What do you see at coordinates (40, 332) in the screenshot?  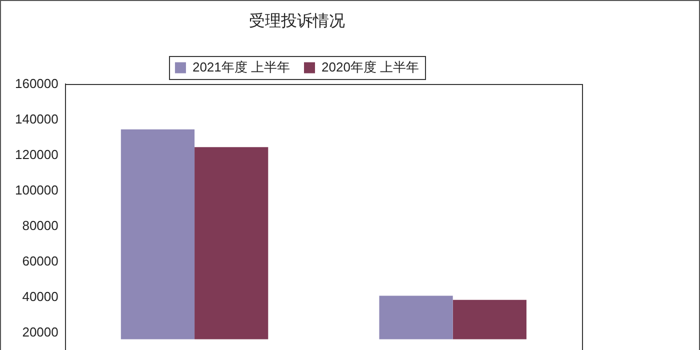 I see `y-tick-label: 20000` at bounding box center [40, 332].